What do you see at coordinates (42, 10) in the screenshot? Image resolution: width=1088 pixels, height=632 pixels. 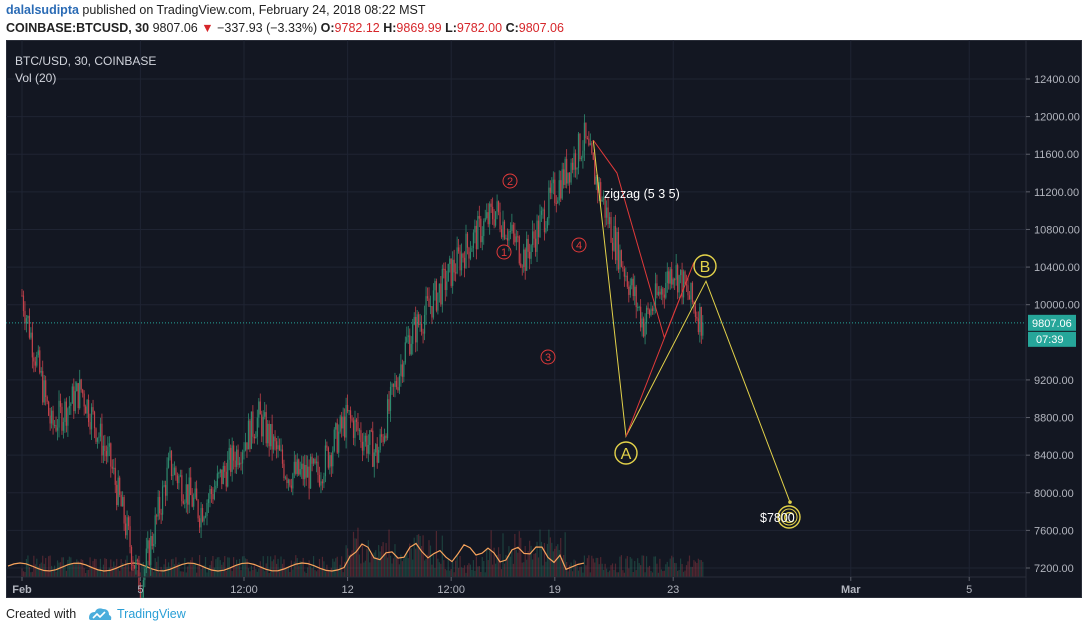 I see `author-name: dalalsudipta` at bounding box center [42, 10].